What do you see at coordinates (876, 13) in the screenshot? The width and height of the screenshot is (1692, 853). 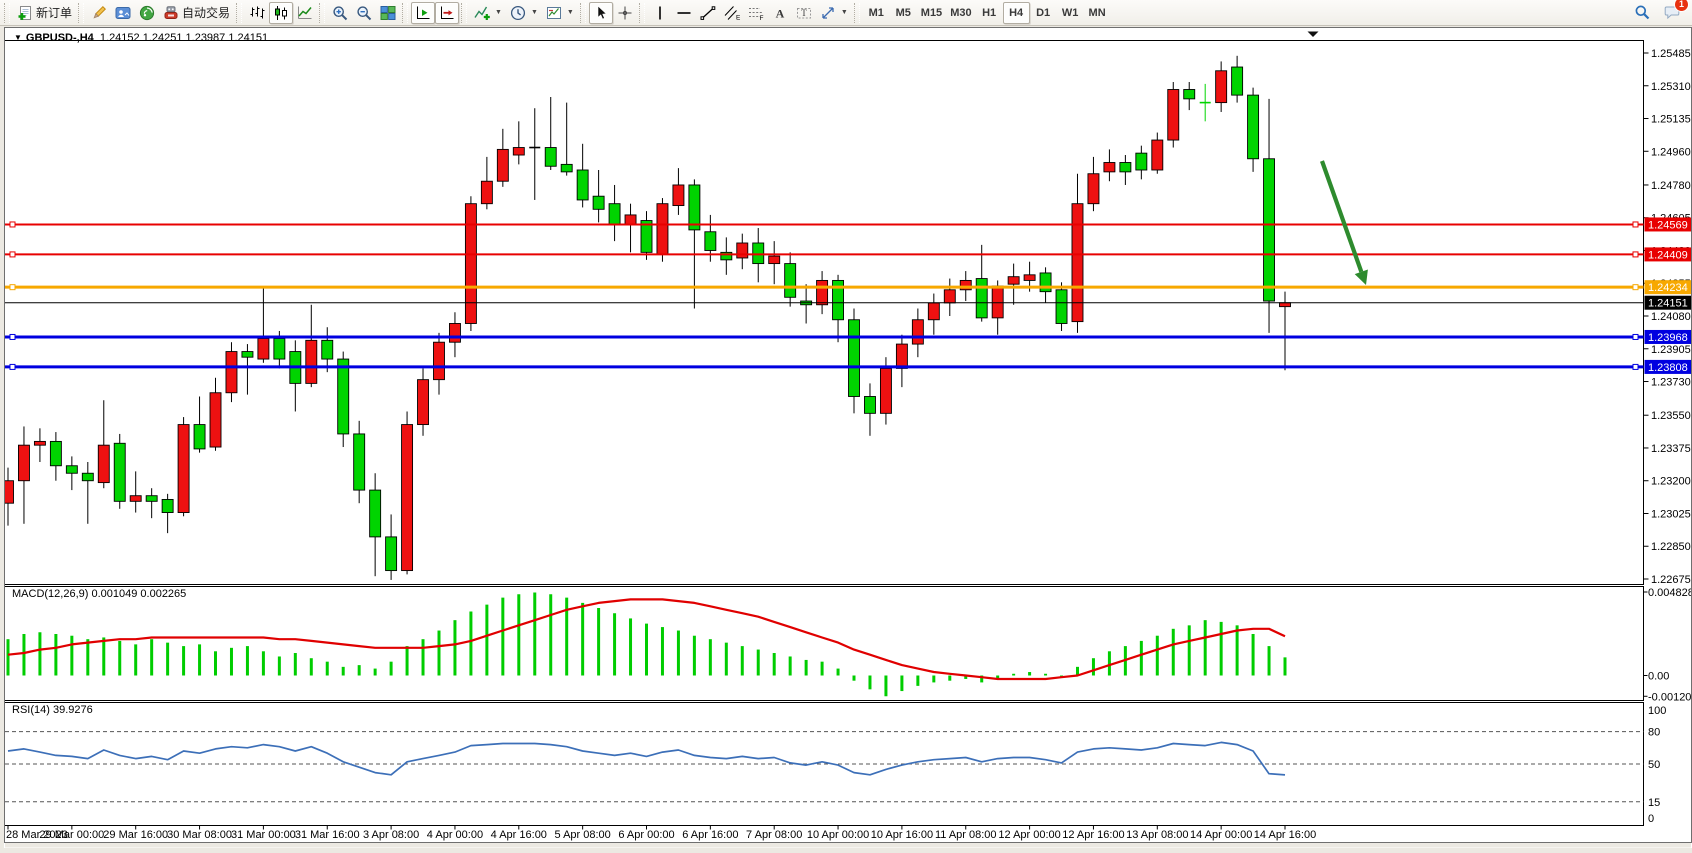 I see `timeframe-m1-button: M1` at bounding box center [876, 13].